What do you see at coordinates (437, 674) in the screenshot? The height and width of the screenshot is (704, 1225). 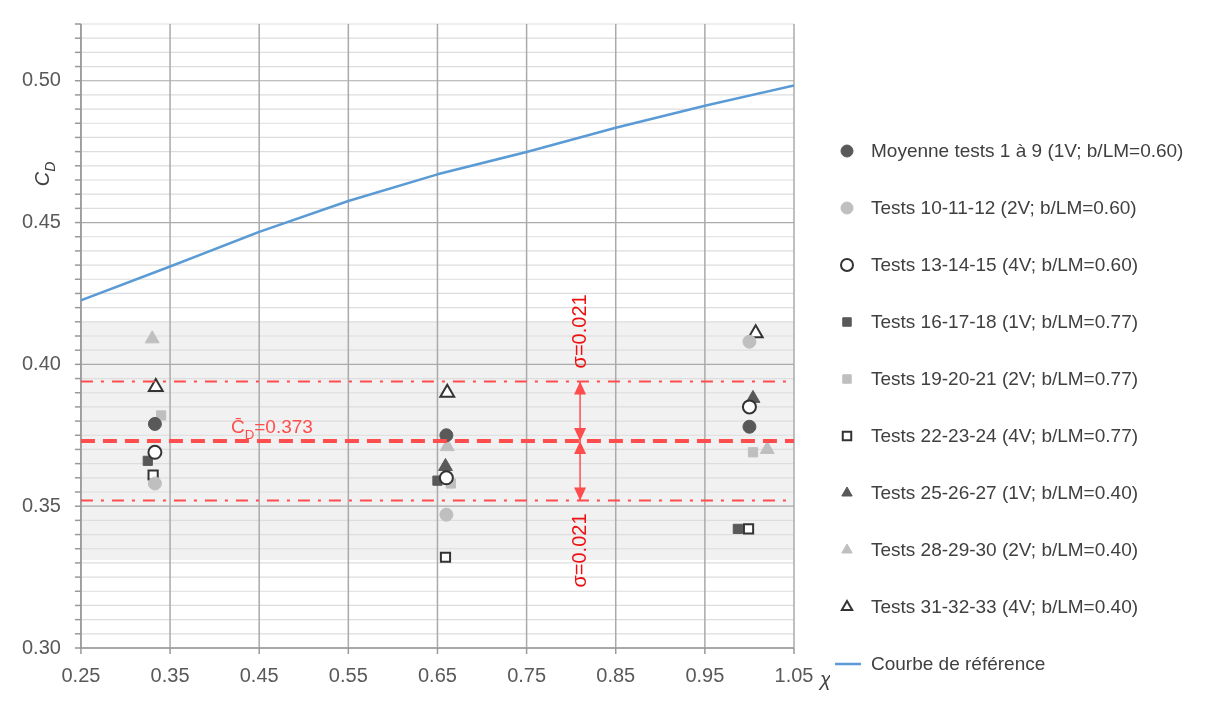 I see `x-tick-label: 0.65` at bounding box center [437, 674].